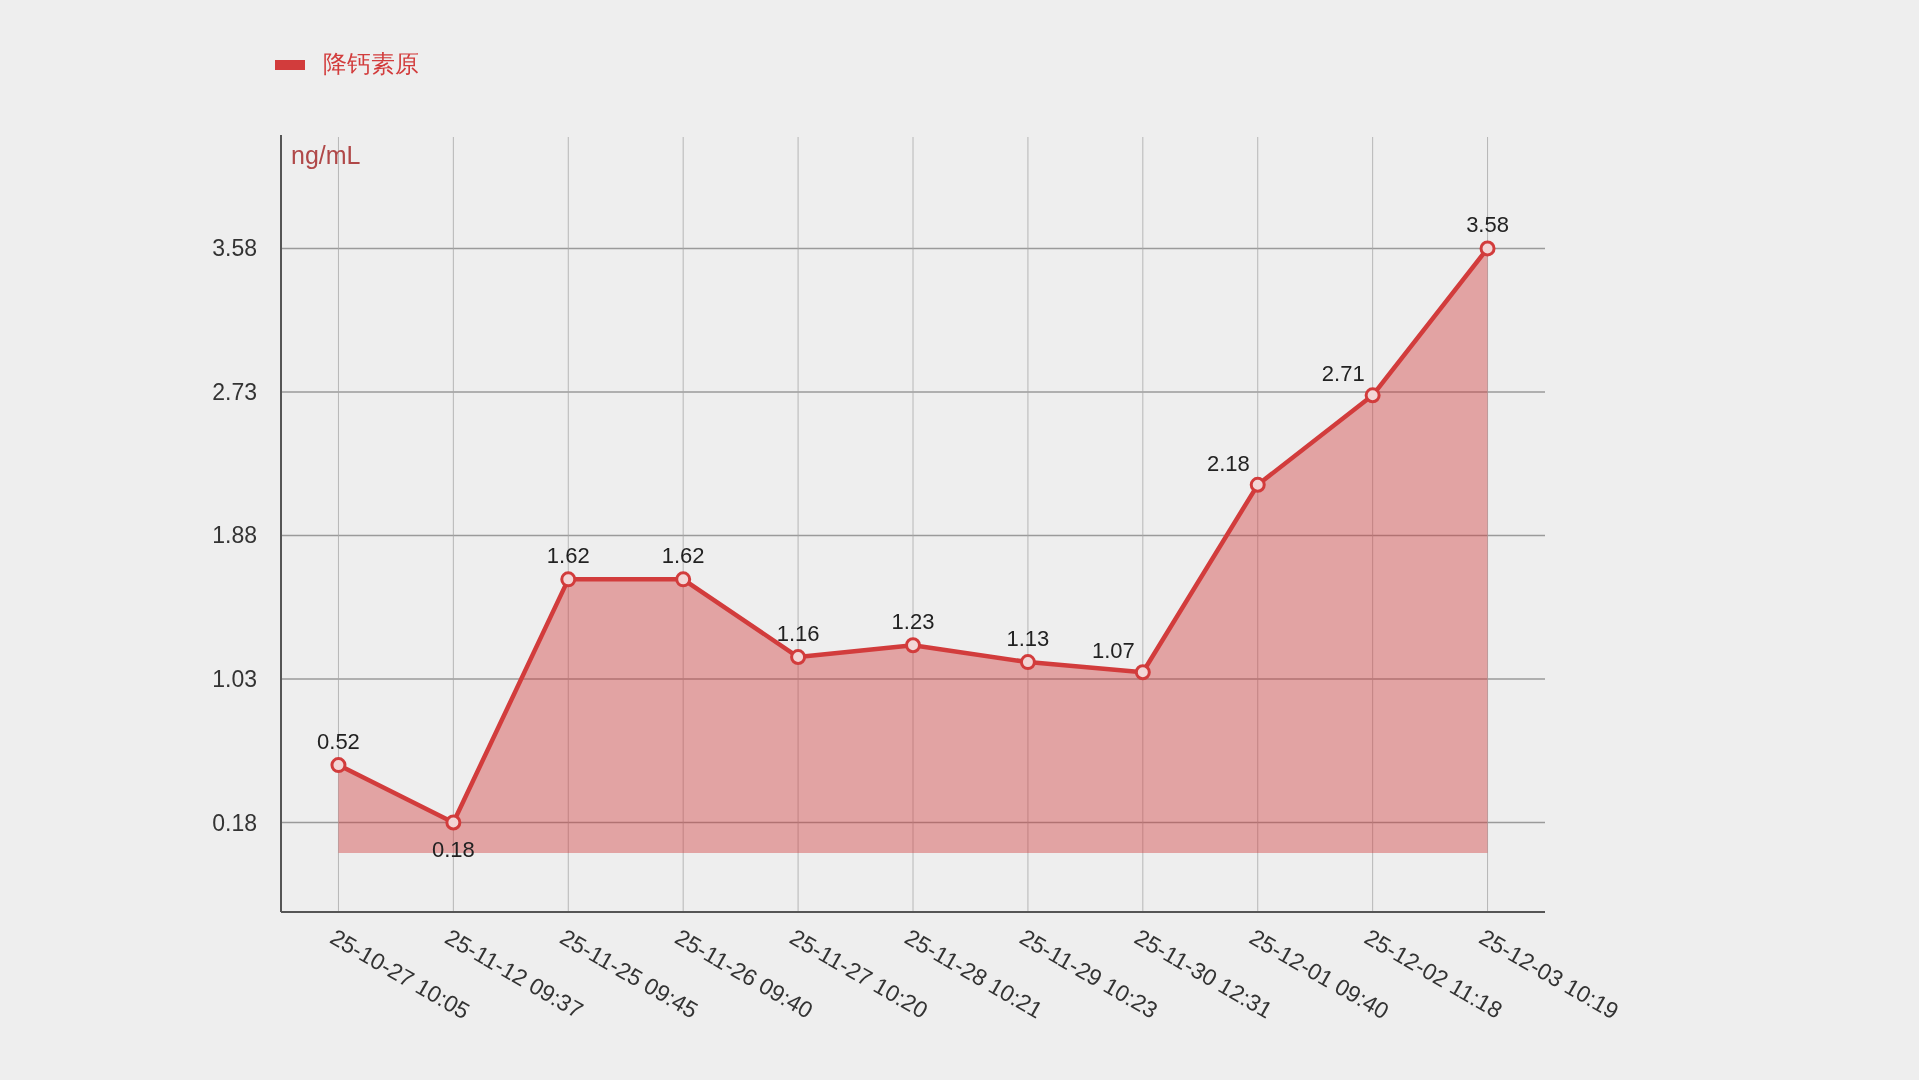 The height and width of the screenshot is (1080, 1919). What do you see at coordinates (234, 822) in the screenshot?
I see `y-tick-label: 0.18` at bounding box center [234, 822].